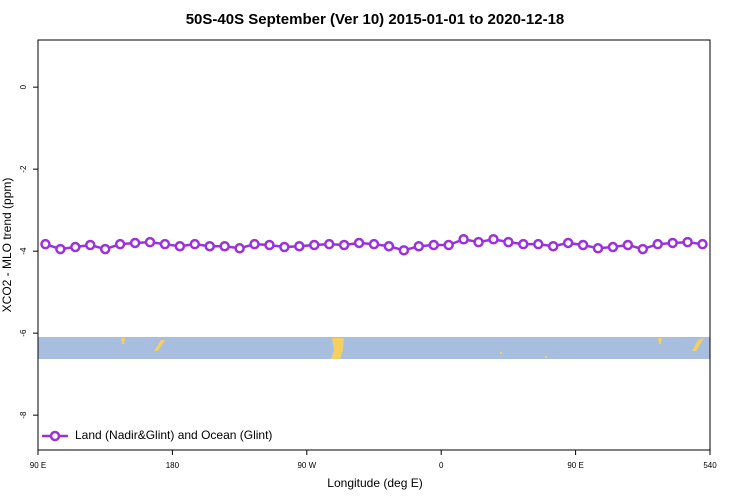 This screenshot has height=500, width=750. Describe the element at coordinates (23, 415) in the screenshot. I see `y-tick-label: -8` at that location.